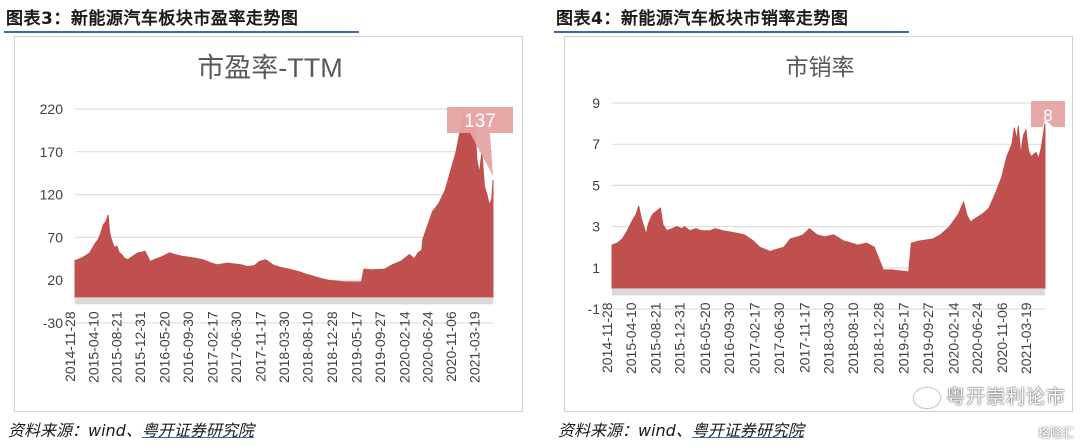 This screenshot has width=1080, height=447. Describe the element at coordinates (152, 19) in the screenshot. I see `figure-title: 图表3：新能源汽车板块市盈率走势图` at that location.